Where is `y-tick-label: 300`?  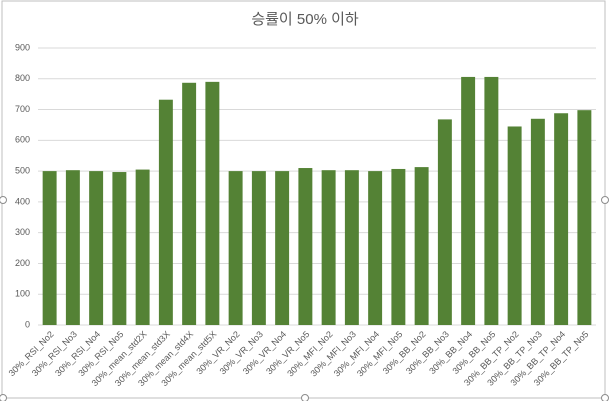 y-tick-label: 300 is located at coordinates (22, 232).